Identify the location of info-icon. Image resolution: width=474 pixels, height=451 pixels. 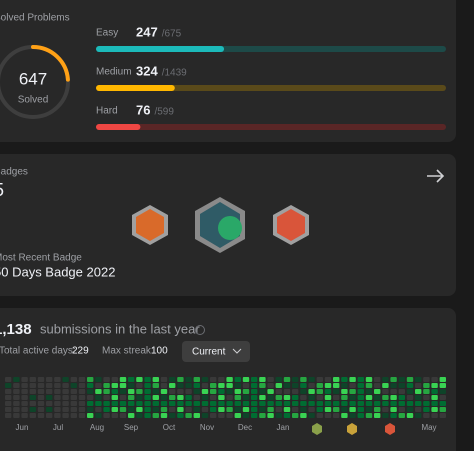
(200, 330).